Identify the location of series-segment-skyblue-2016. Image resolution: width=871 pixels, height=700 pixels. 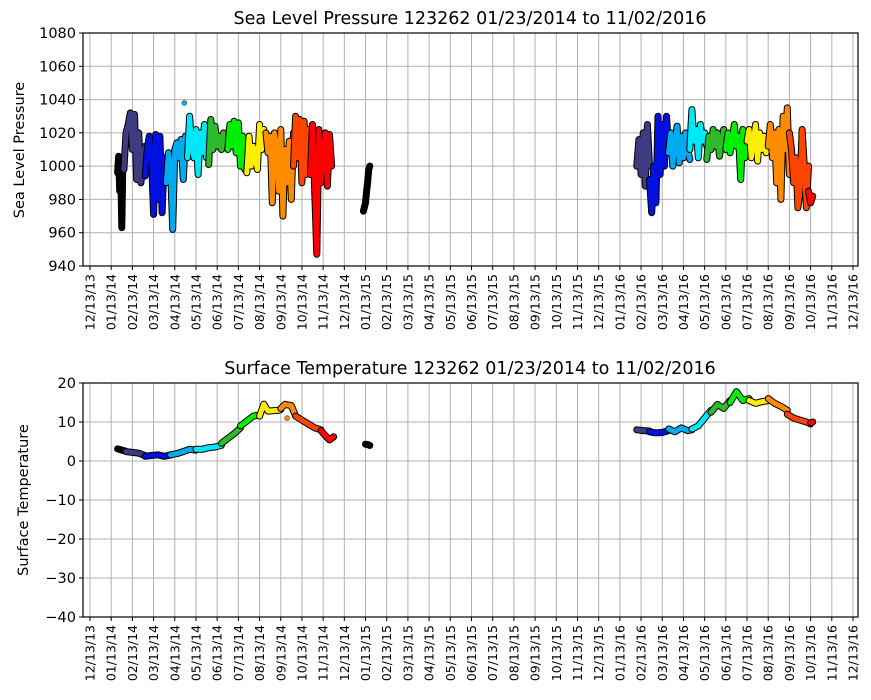
(679, 146).